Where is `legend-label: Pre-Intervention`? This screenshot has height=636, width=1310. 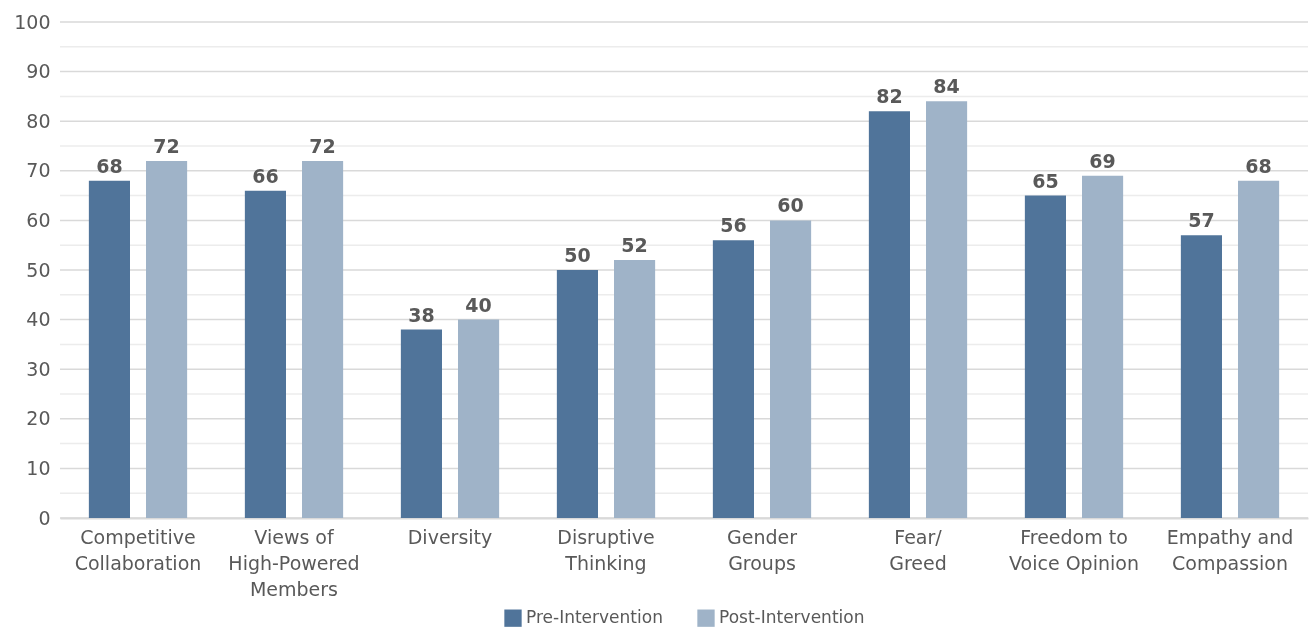 legend-label: Pre-Intervention is located at coordinates (594, 617).